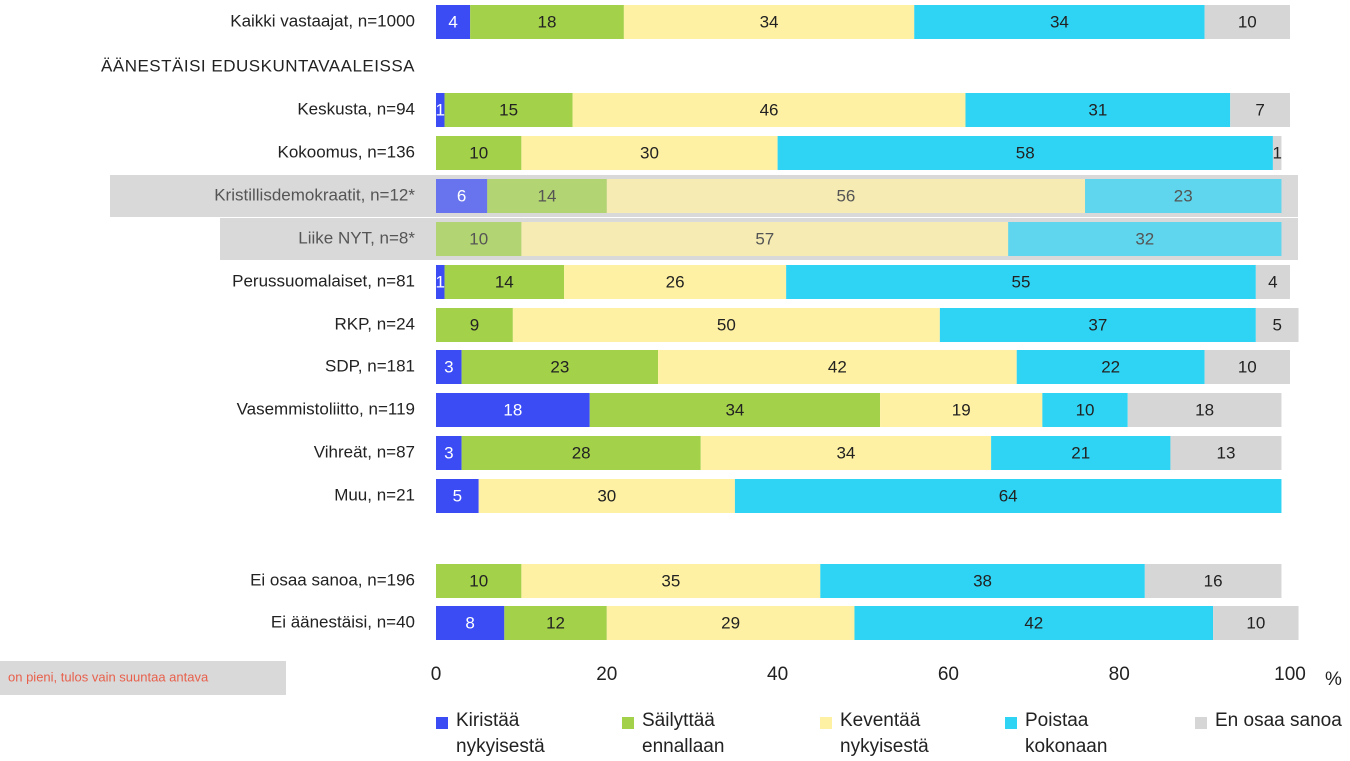  What do you see at coordinates (982, 580) in the screenshot?
I see `data-label: 38` at bounding box center [982, 580].